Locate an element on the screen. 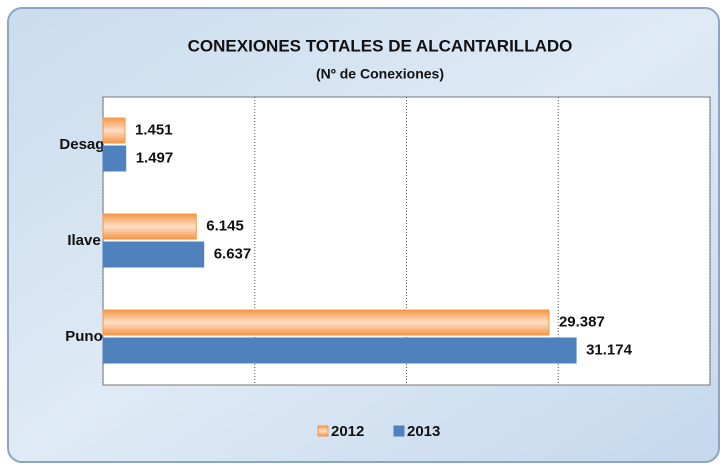 Image resolution: width=727 pixels, height=468 pixels. data-label: 29.387 is located at coordinates (582, 321).